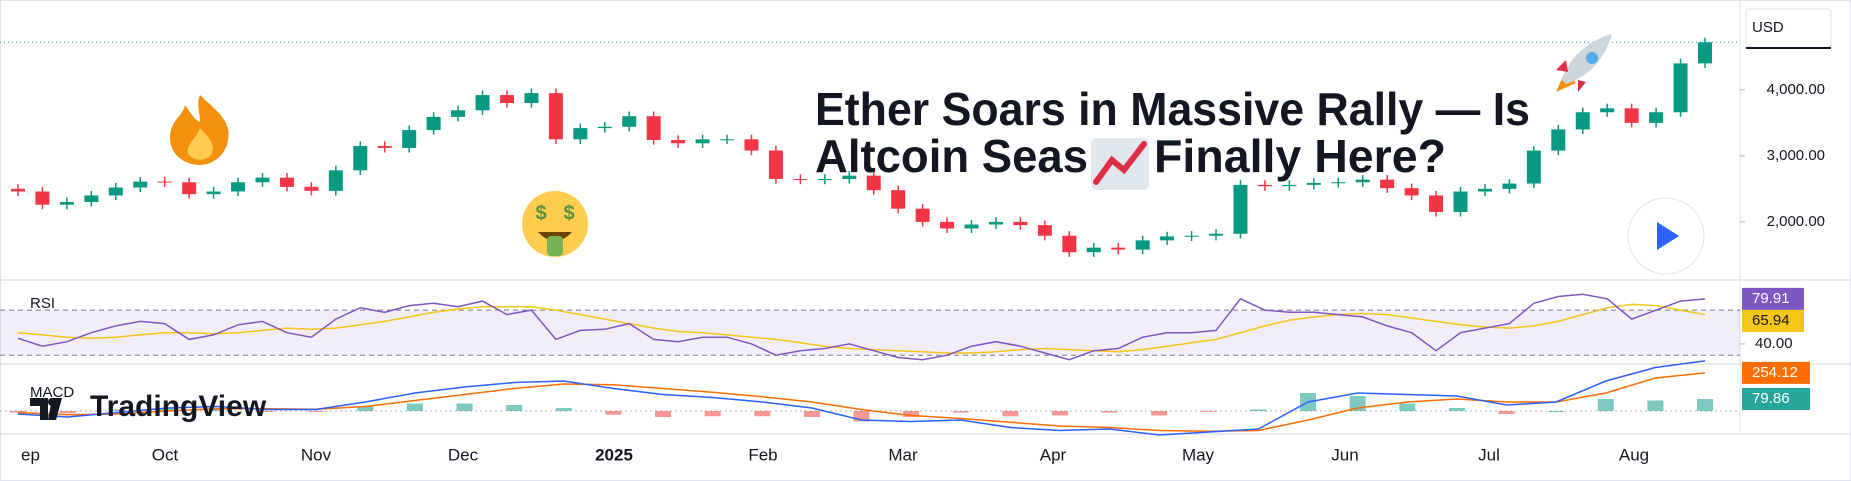  I want to click on rsi-value-box, so click(1773, 298).